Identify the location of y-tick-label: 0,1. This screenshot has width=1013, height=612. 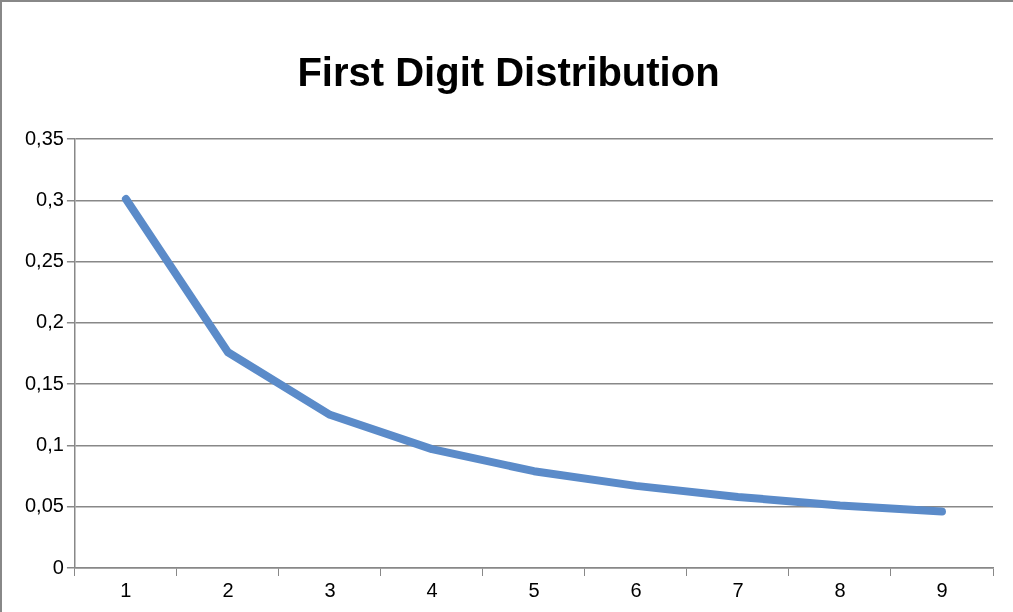
(50, 443).